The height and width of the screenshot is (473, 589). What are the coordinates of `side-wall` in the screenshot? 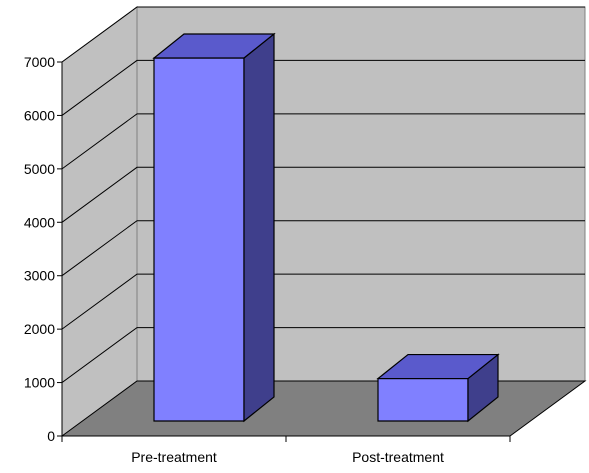 It's located at (99, 221).